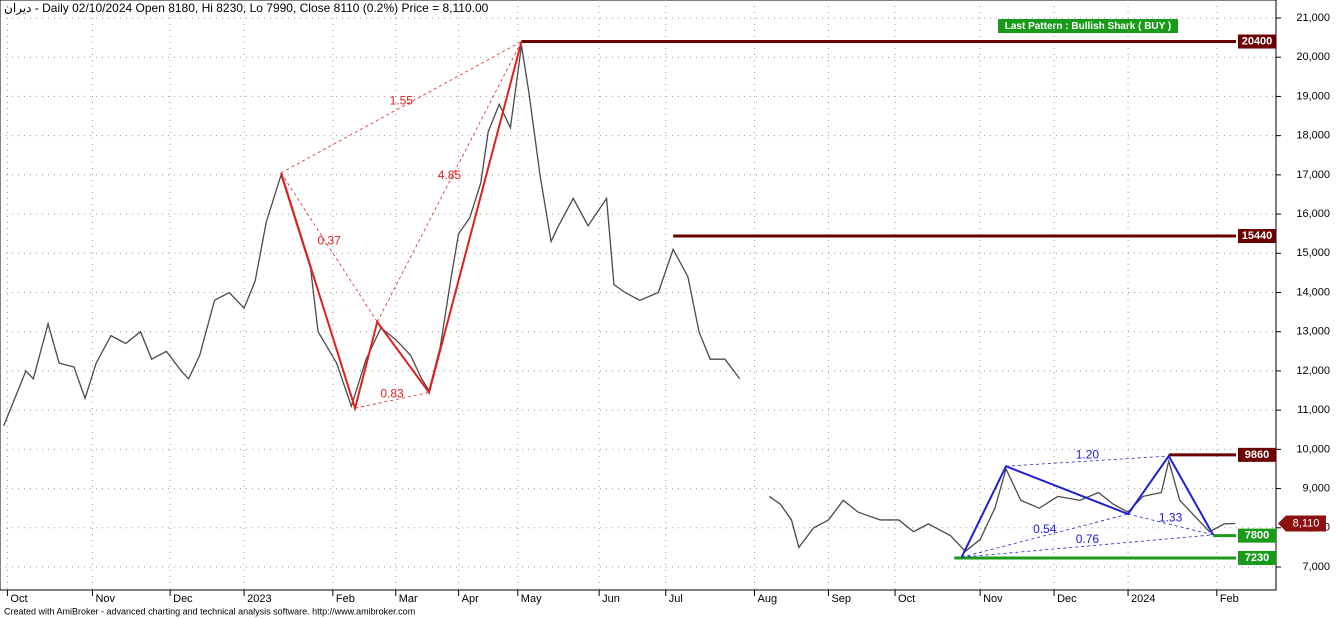 Image resolution: width=1336 pixels, height=619 pixels. Describe the element at coordinates (1306, 523) in the screenshot. I see `last-price-label: 8,110` at that location.